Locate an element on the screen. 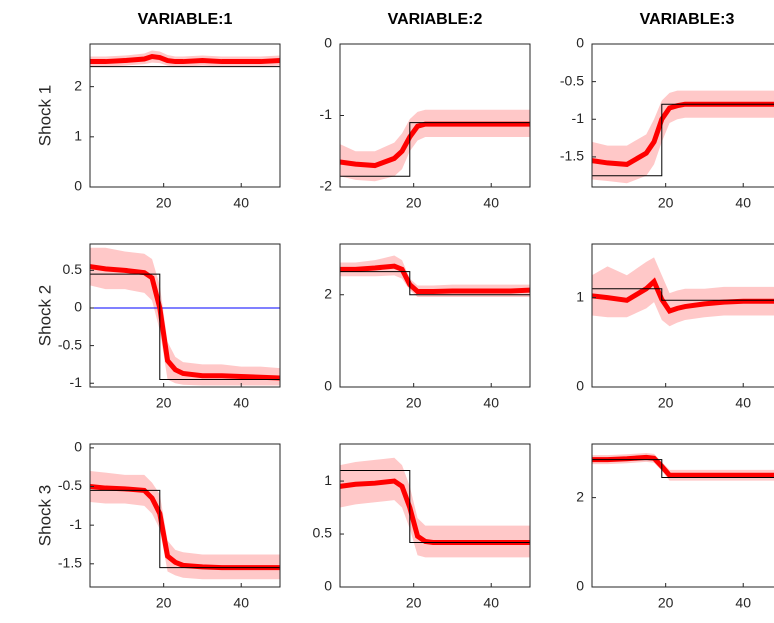 This screenshot has height=623, width=774. panel-title: VARIABLE:2 is located at coordinates (435, 19).